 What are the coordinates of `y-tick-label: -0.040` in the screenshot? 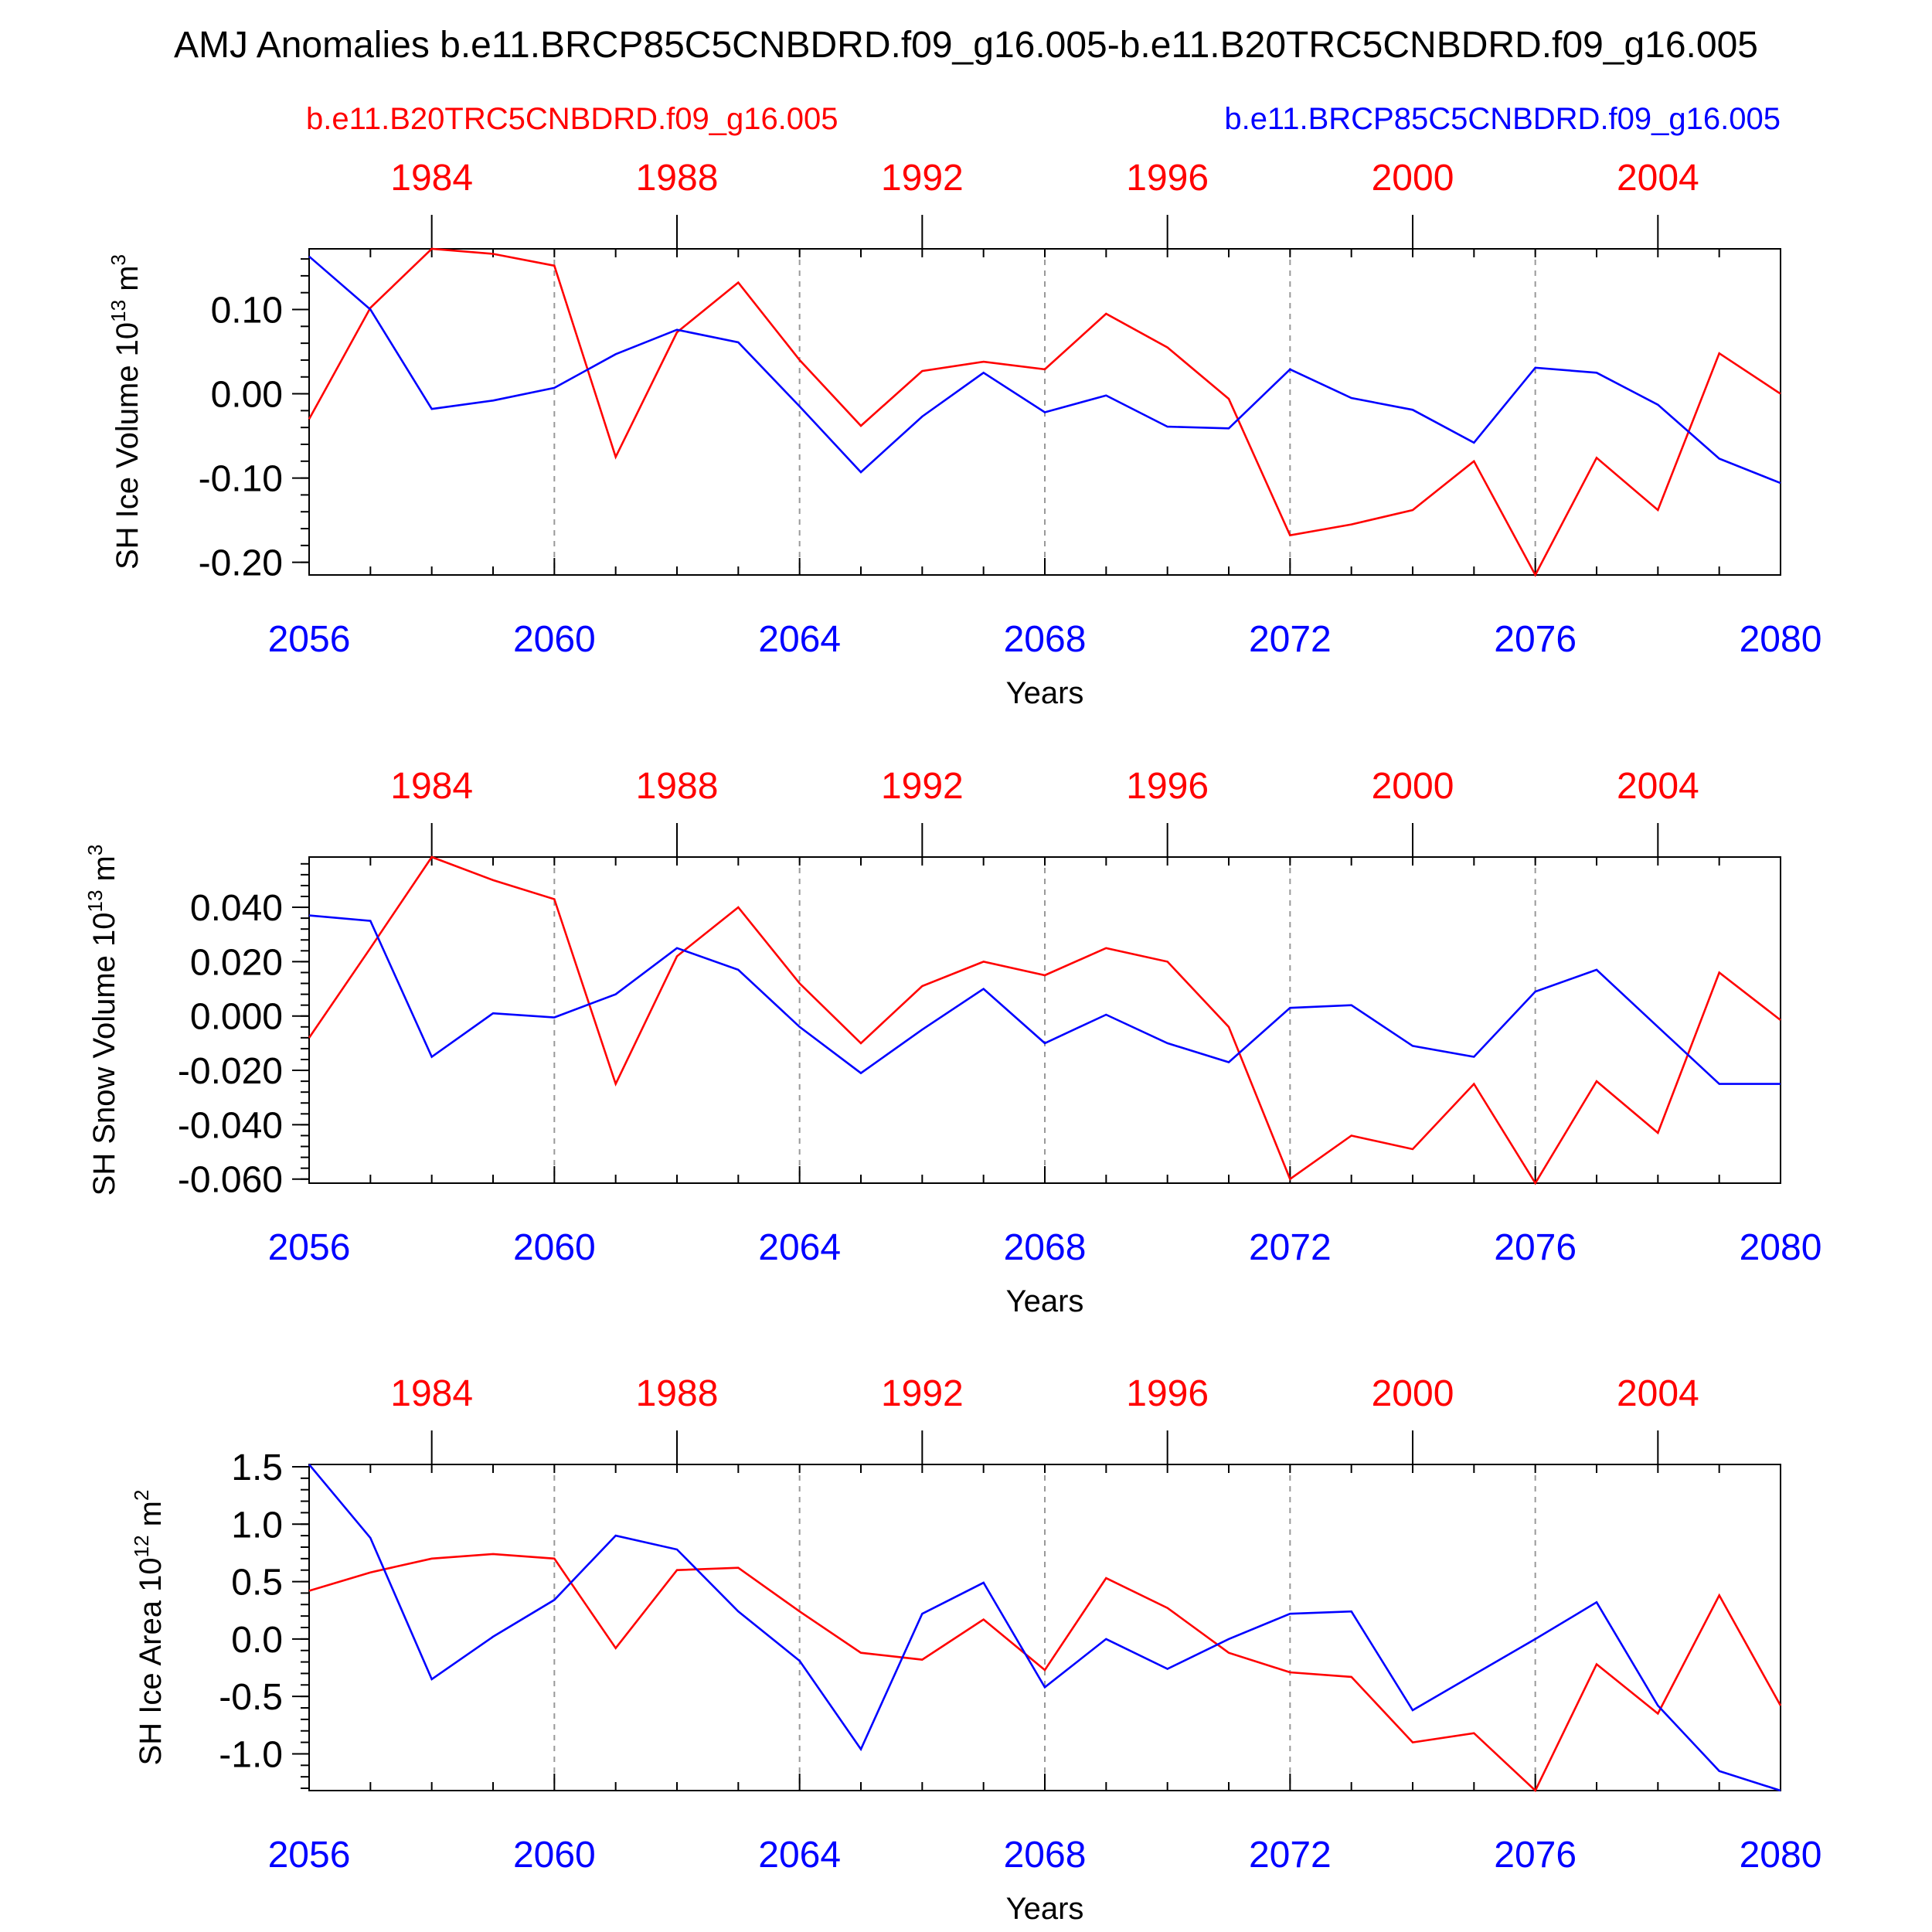 It's located at (230, 1126).